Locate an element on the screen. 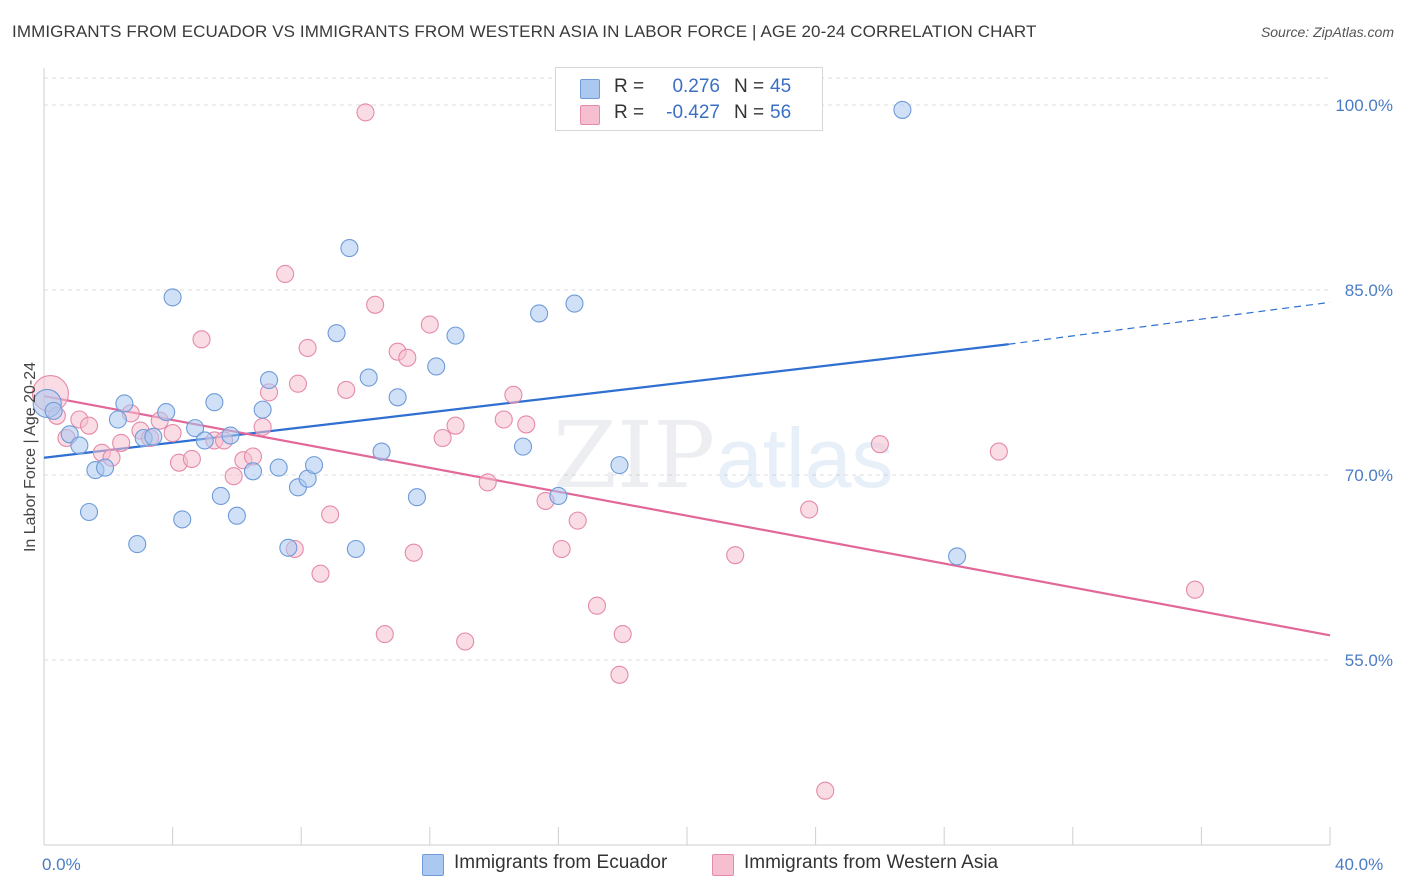  bottom-legend-swatch-blue is located at coordinates (433, 865).